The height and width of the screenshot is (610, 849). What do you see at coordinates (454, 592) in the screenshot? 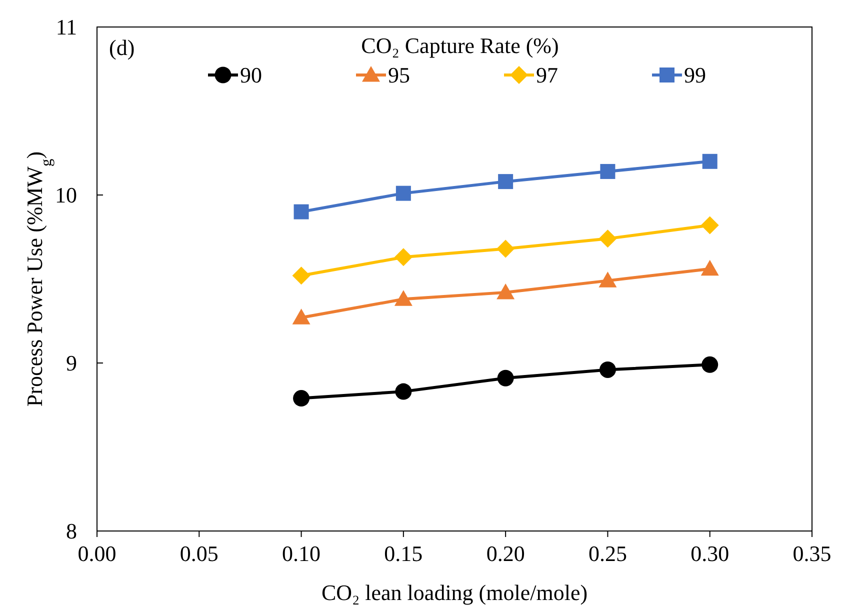
I see `x-axis-title: CO₂ lean loading (mole/mole)` at bounding box center [454, 592].